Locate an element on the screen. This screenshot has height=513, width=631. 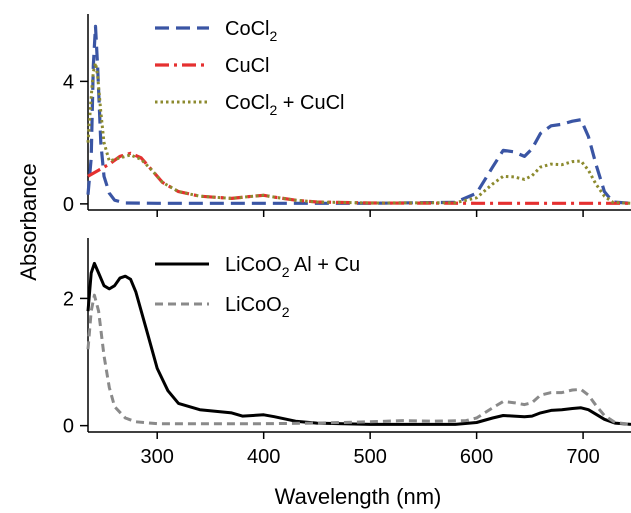
x-tick-label: 600 is located at coordinates (476, 457).